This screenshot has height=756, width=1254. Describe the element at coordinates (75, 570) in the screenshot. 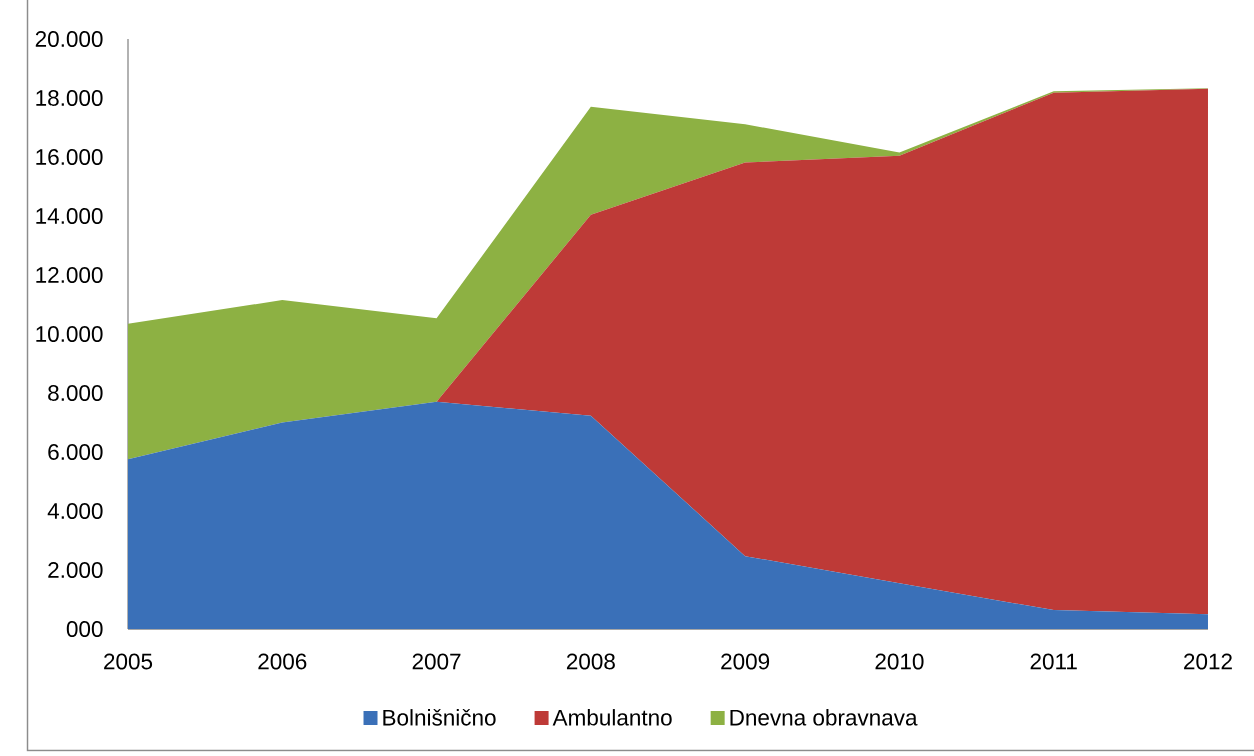

I see `y-tick-label: 2.000` at that location.